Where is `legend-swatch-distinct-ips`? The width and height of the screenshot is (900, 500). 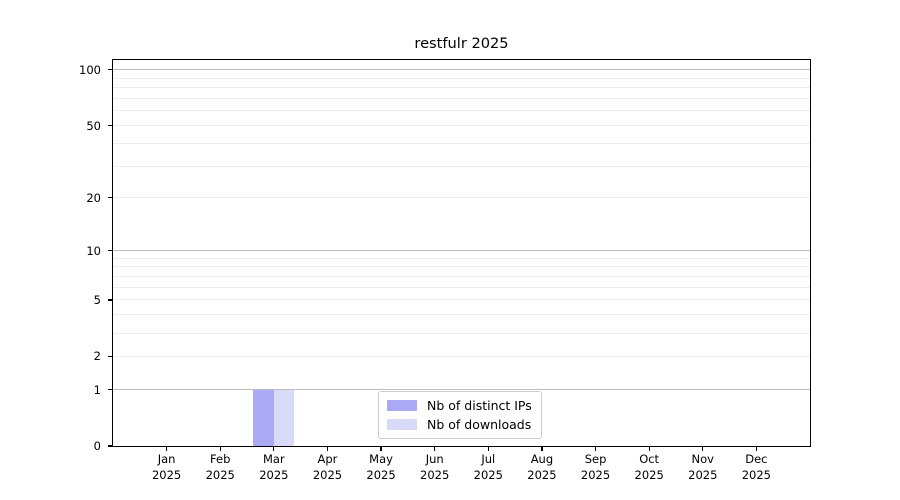 legend-swatch-distinct-ips is located at coordinates (402, 405).